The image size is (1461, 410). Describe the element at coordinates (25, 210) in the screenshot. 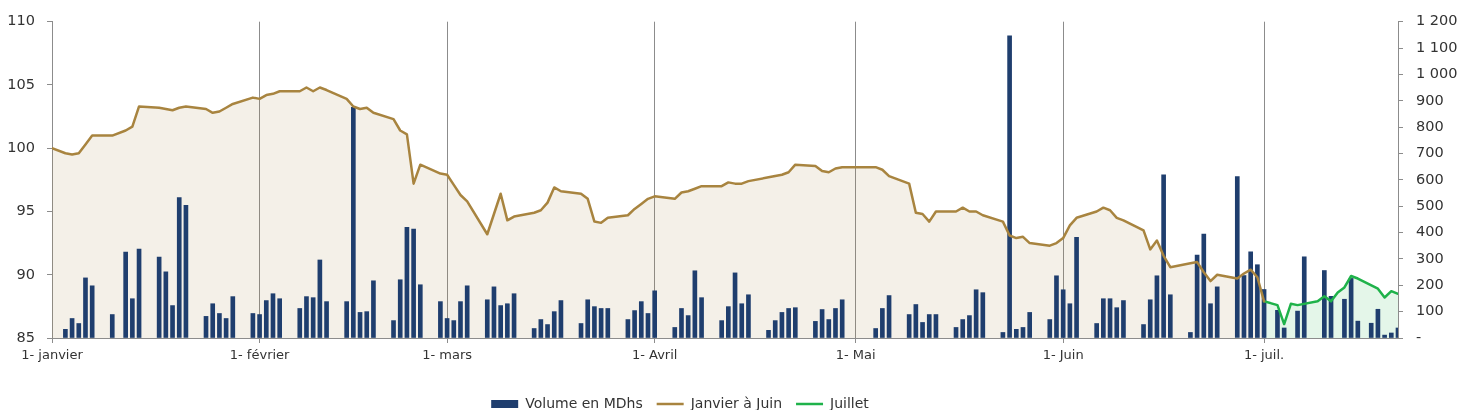

I see `y-tick-label: 95` at that location.